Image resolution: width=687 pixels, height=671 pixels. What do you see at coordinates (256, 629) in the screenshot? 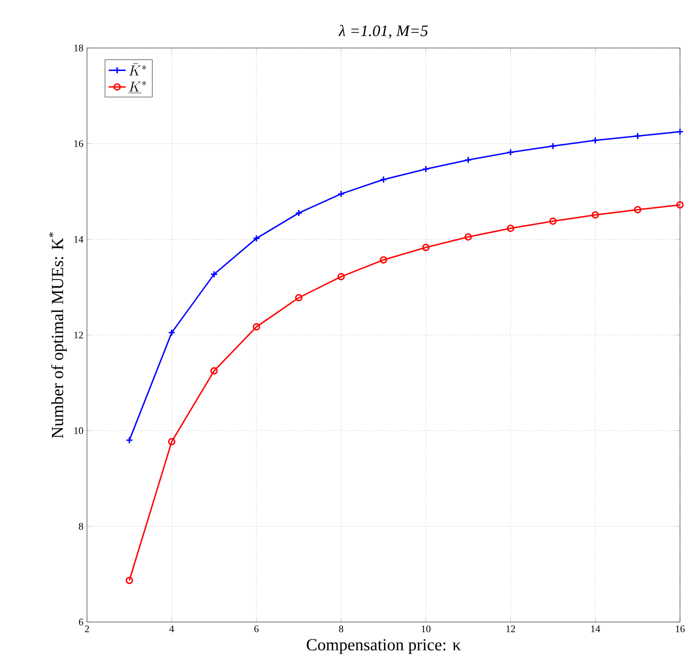
I see `x-tick-label: 6` at bounding box center [256, 629].